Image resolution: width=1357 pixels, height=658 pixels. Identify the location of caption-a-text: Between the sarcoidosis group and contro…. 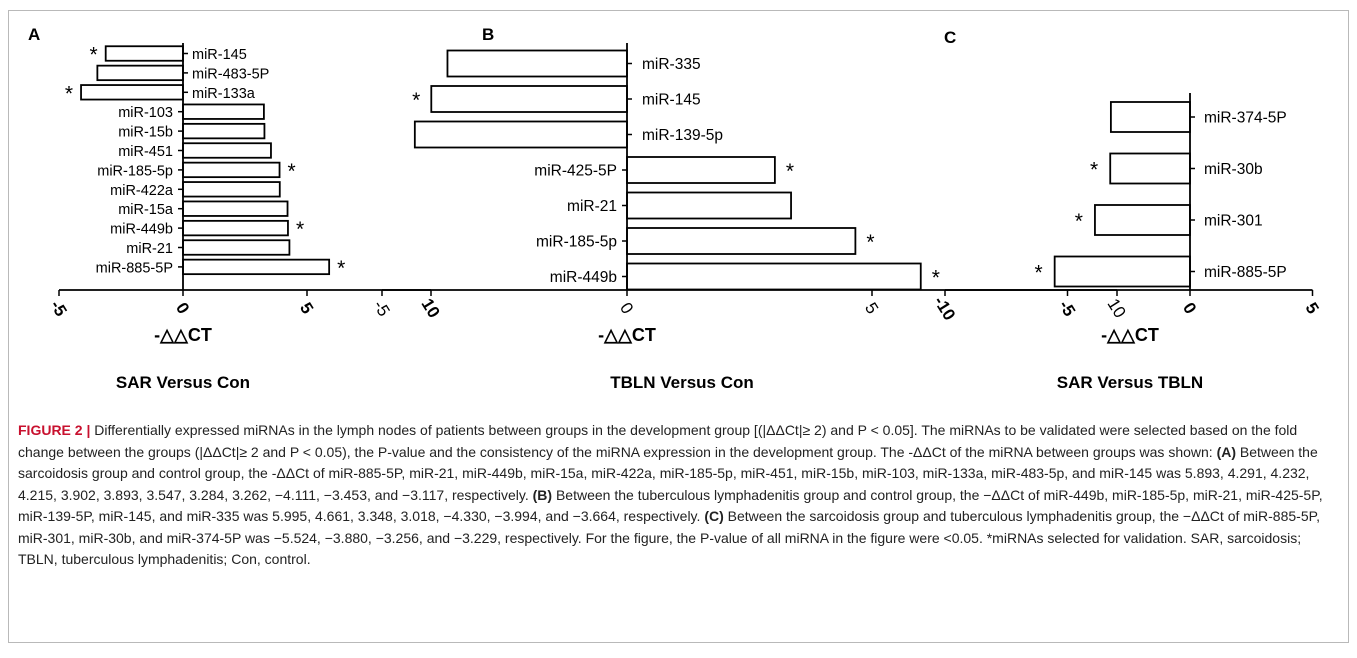
(668, 473).